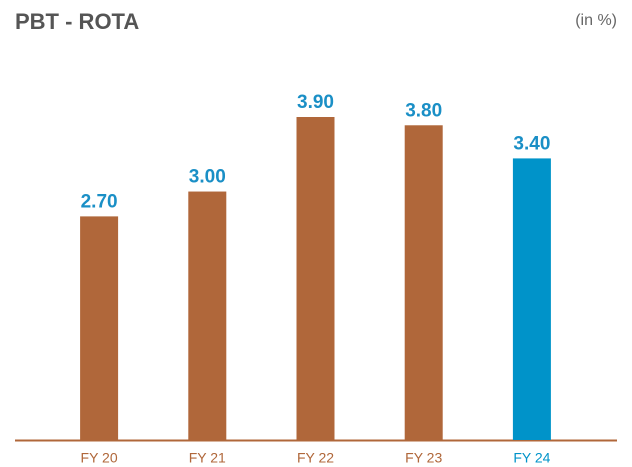 The width and height of the screenshot is (632, 467). Describe the element at coordinates (596, 20) in the screenshot. I see `unit-label: (in %)` at that location.